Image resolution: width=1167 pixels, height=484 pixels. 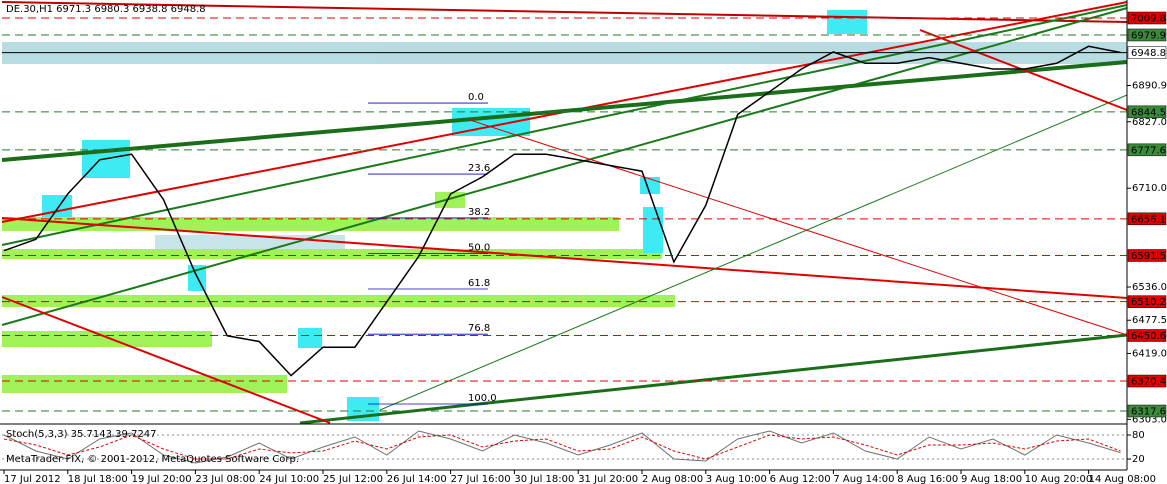 What do you see at coordinates (1058, 479) in the screenshot?
I see `x-tick-label: 10 Aug 20:00` at bounding box center [1058, 479].